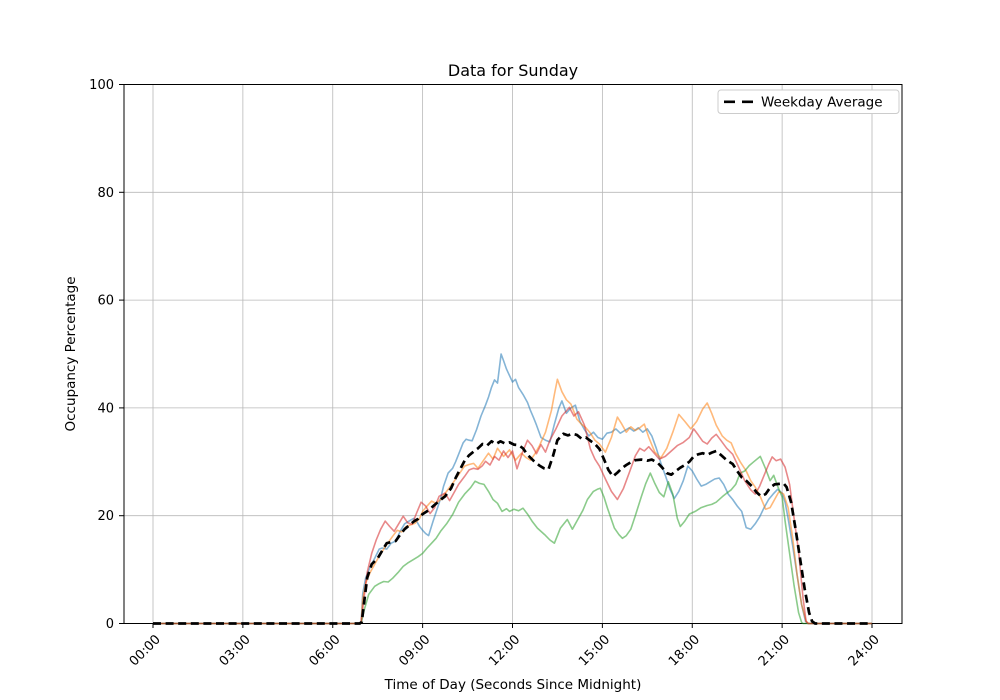 The width and height of the screenshot is (1000, 700). What do you see at coordinates (71, 353) in the screenshot?
I see `y-axis-label: Occupancy Percentage` at bounding box center [71, 353].